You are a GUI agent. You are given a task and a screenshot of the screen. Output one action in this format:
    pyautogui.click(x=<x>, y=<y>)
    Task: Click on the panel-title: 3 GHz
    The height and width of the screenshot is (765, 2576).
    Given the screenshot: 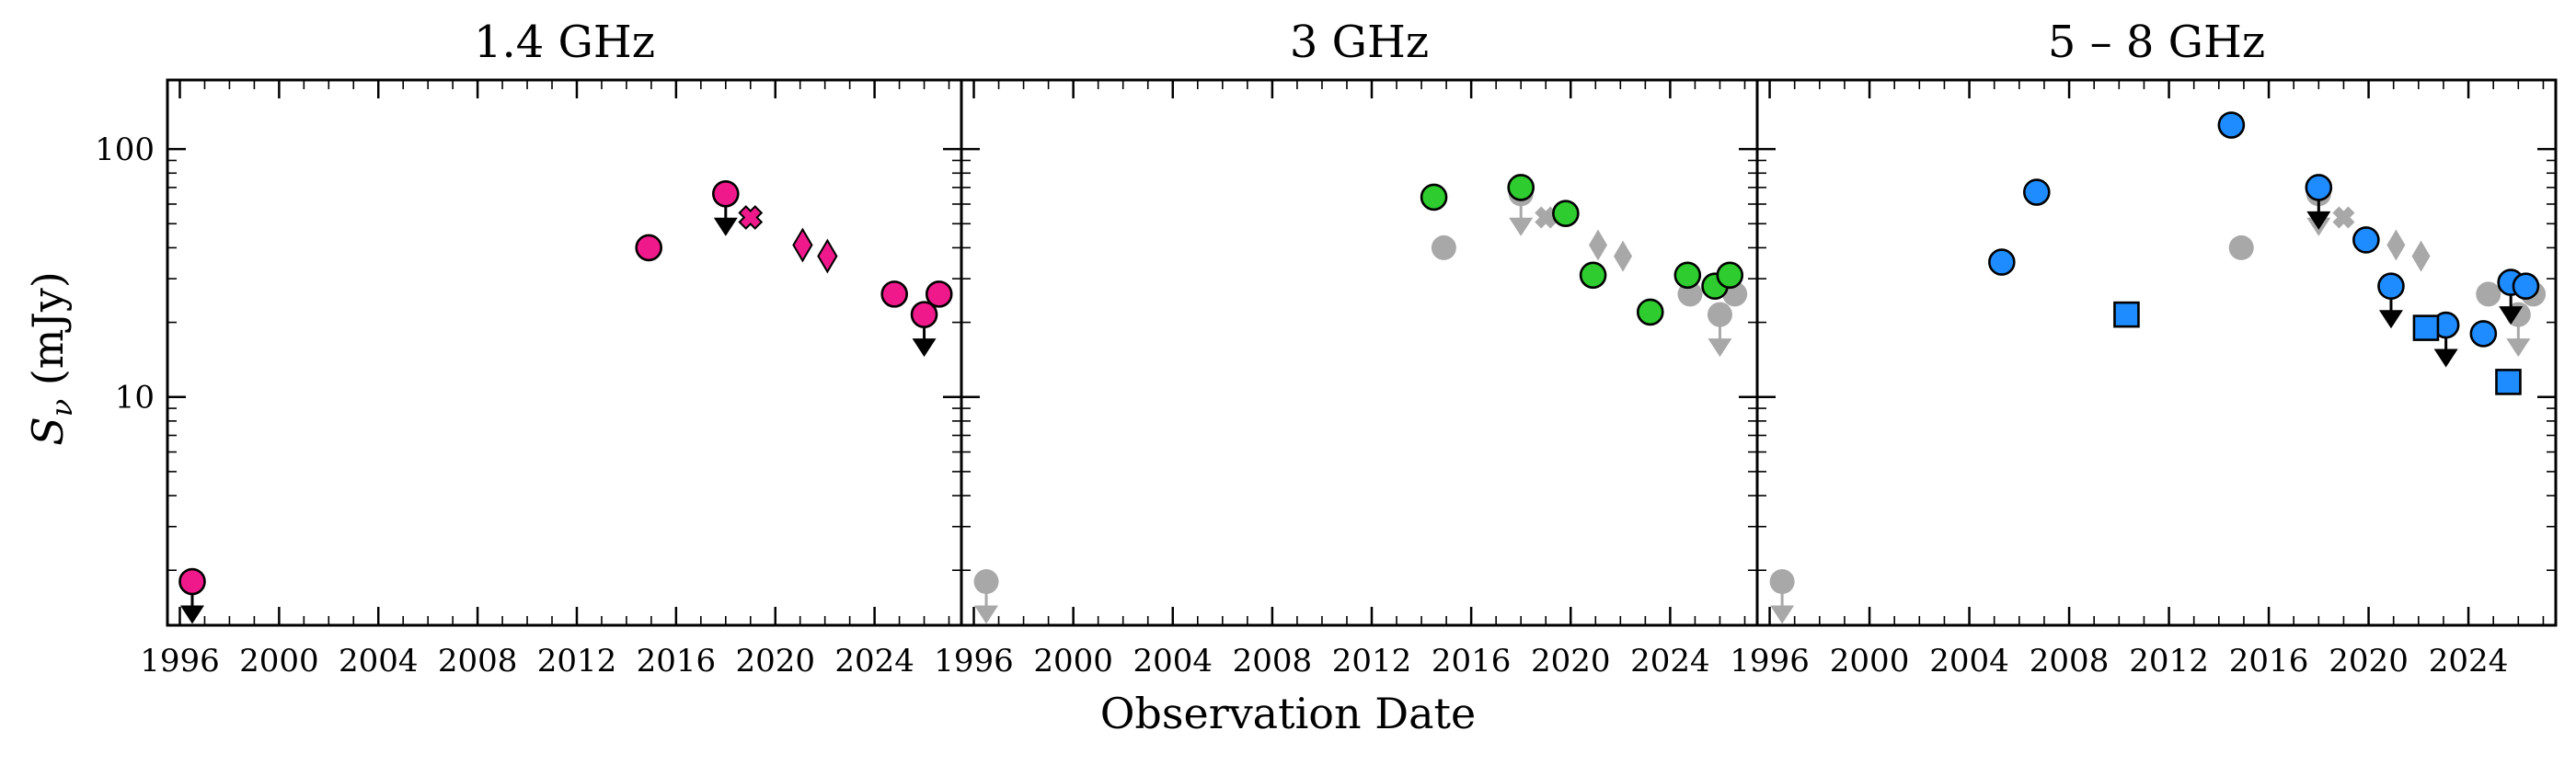 What is the action you would take?
    pyautogui.click(x=1359, y=42)
    